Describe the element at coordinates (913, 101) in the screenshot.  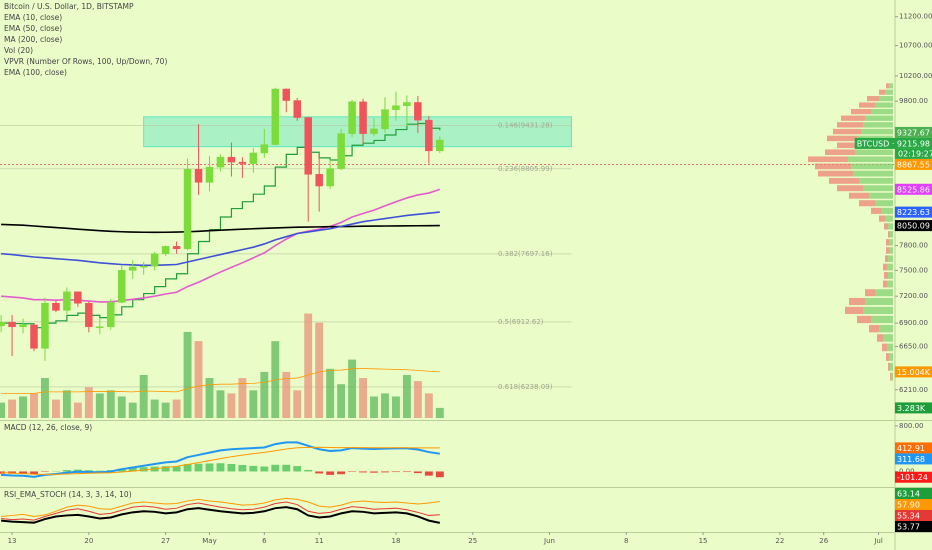
I see `y-tick-label: 9800.00` at that location.